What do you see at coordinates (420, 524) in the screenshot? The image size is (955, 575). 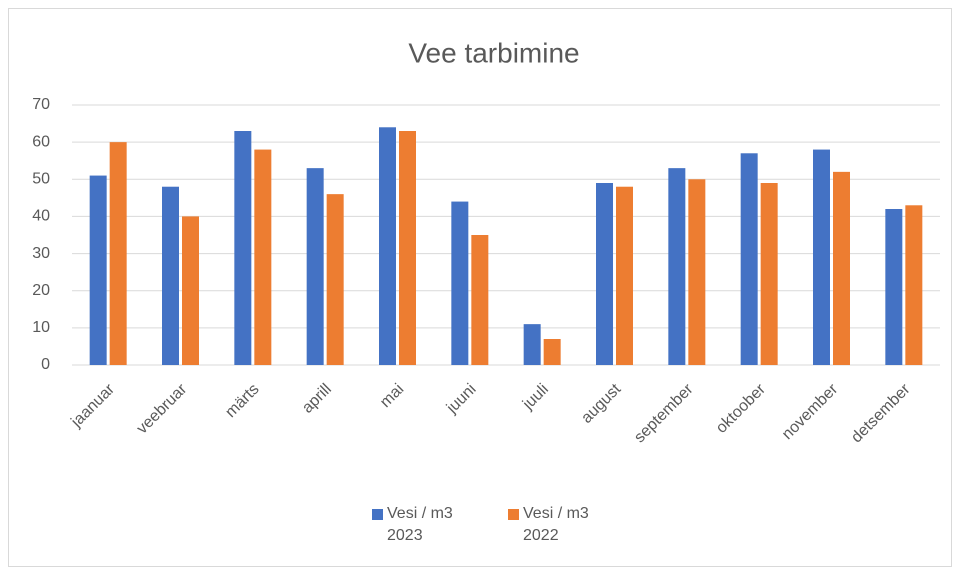 I see `legend-label: Vesi / m3 2023` at bounding box center [420, 524].